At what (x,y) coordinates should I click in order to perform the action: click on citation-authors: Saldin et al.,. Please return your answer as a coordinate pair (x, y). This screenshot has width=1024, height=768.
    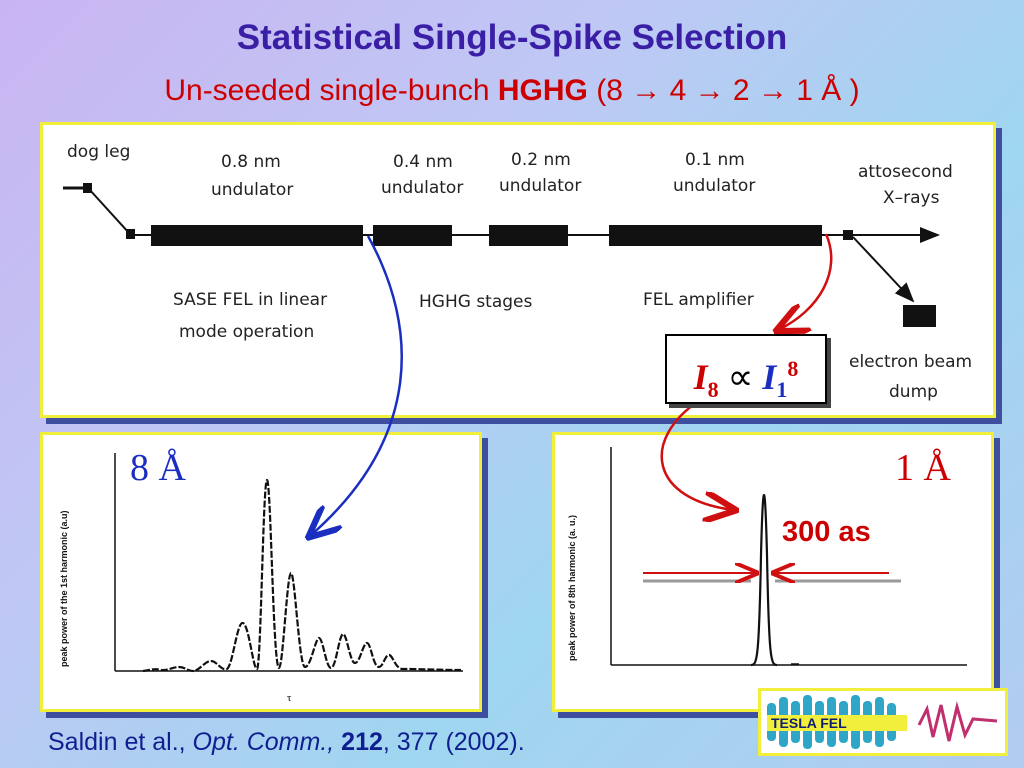
    Looking at the image, I should click on (120, 742).